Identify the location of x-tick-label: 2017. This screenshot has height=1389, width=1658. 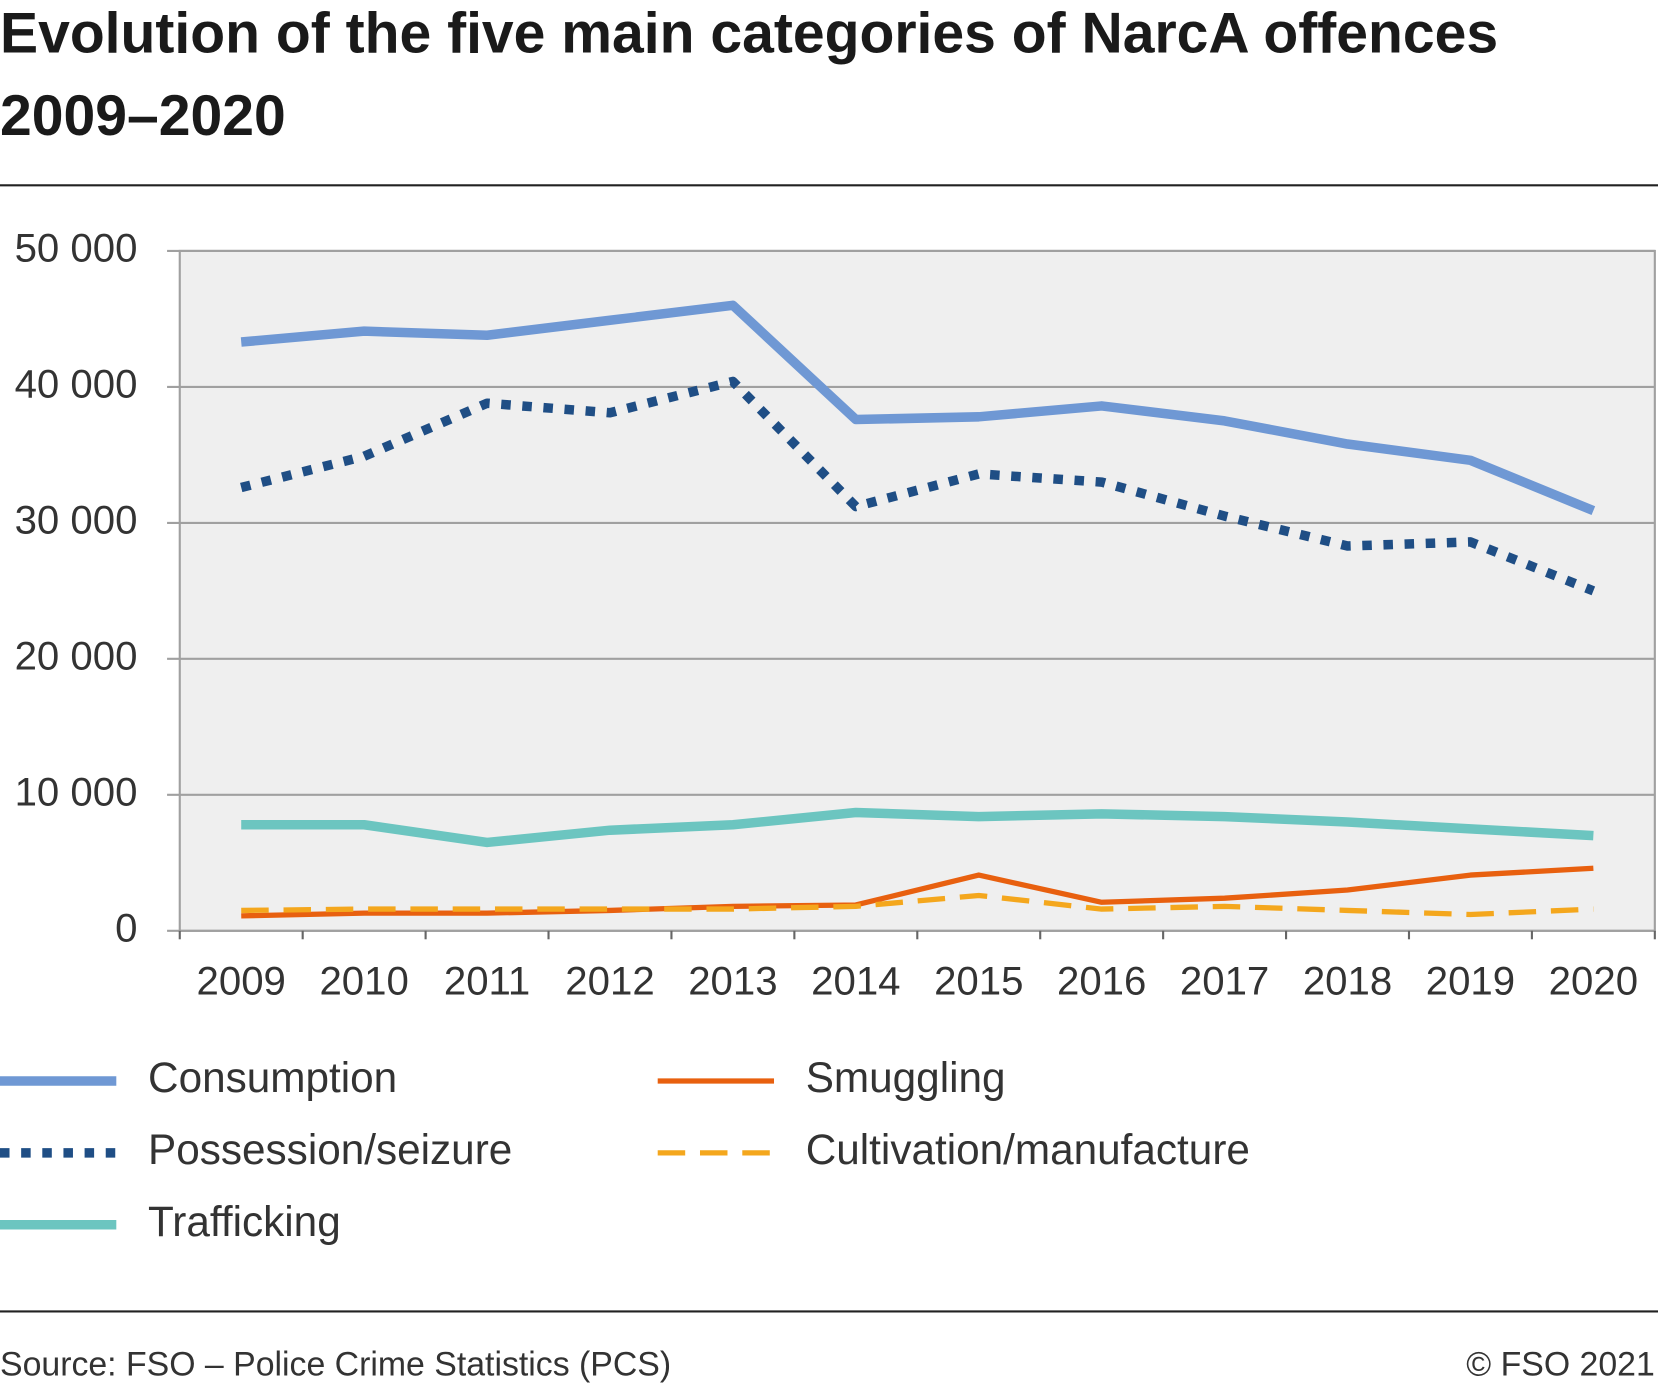
(1224, 980).